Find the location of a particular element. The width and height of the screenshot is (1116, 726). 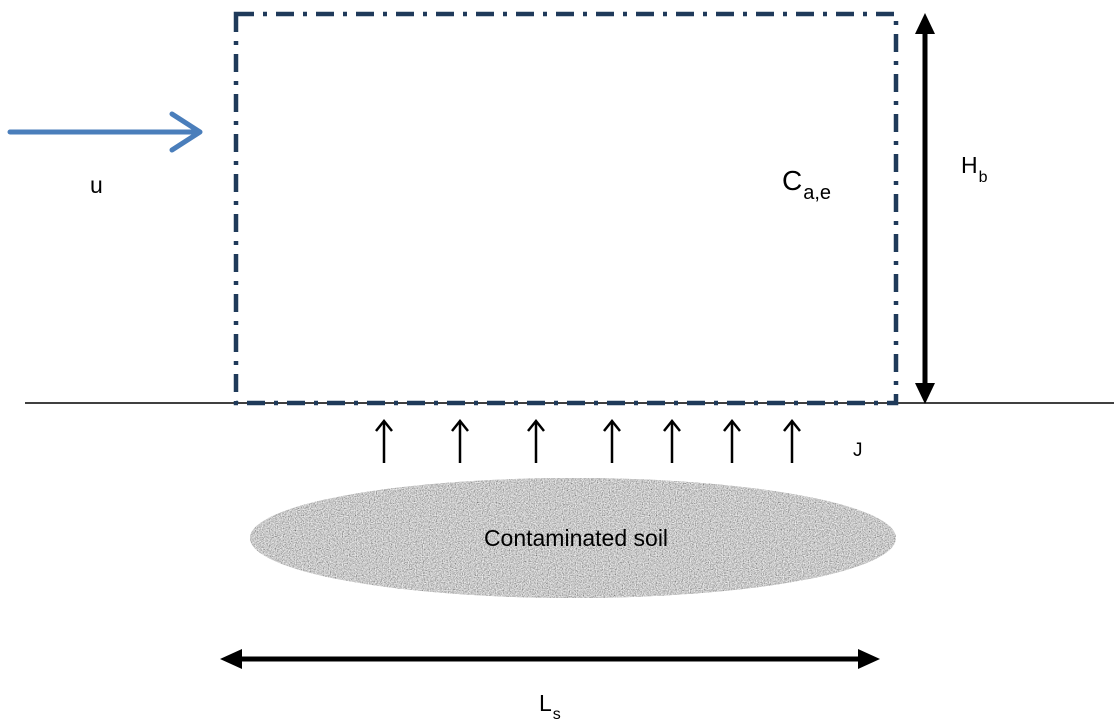

box-height-label-main: H is located at coordinates (969, 165).